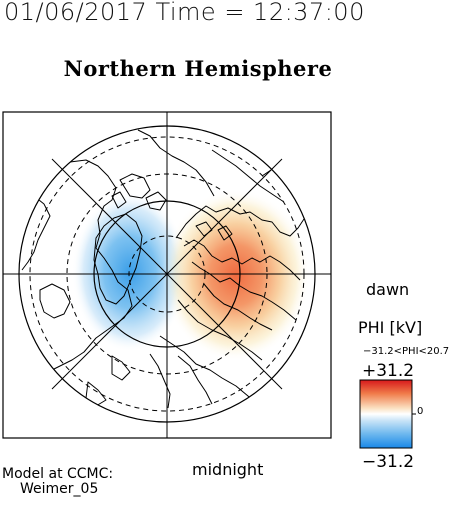 The height and width of the screenshot is (508, 470). Describe the element at coordinates (388, 462) in the screenshot. I see `legend-min-label: −31.2` at that location.